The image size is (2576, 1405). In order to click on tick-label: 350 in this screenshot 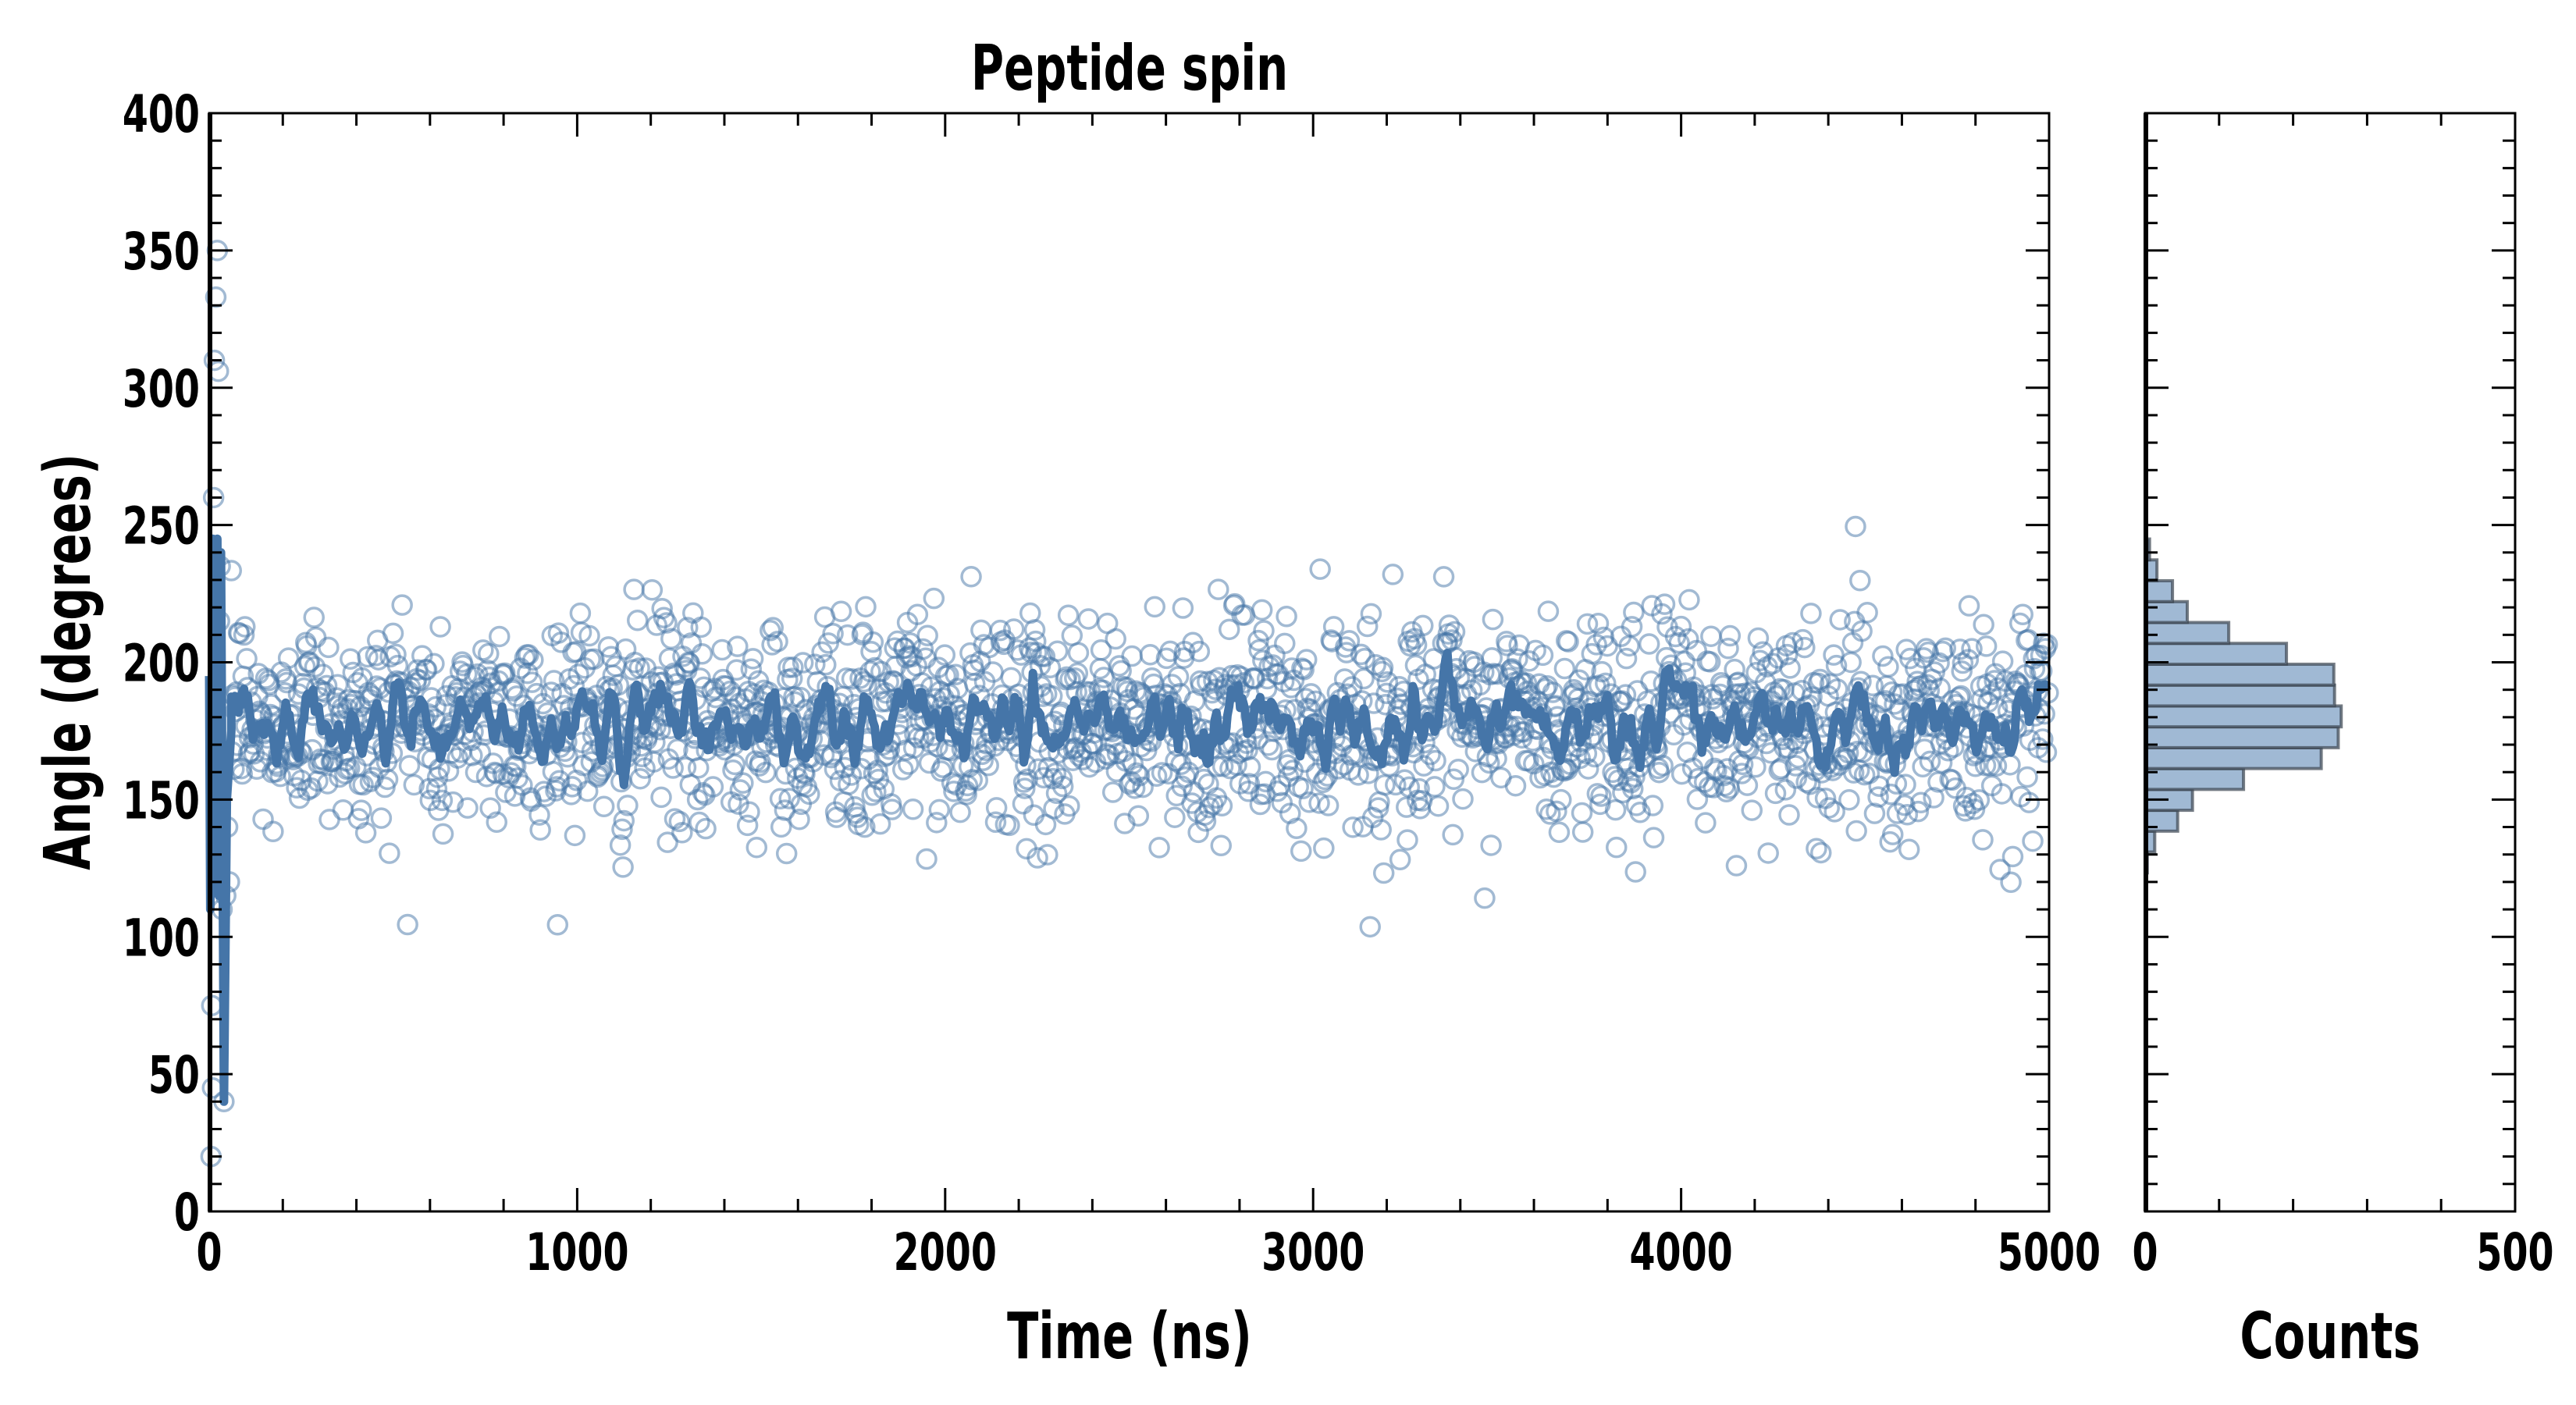, I will do `click(161, 252)`.